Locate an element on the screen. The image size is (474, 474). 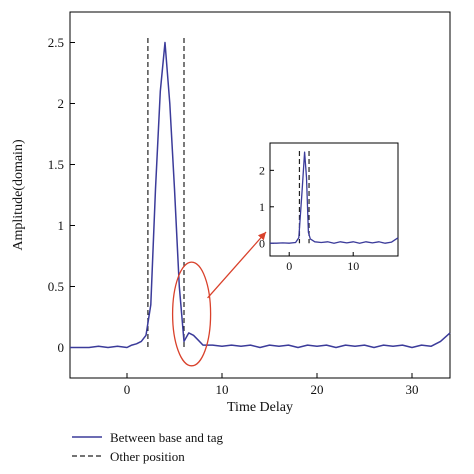
zoom-annotation is located at coordinates (219, 299).